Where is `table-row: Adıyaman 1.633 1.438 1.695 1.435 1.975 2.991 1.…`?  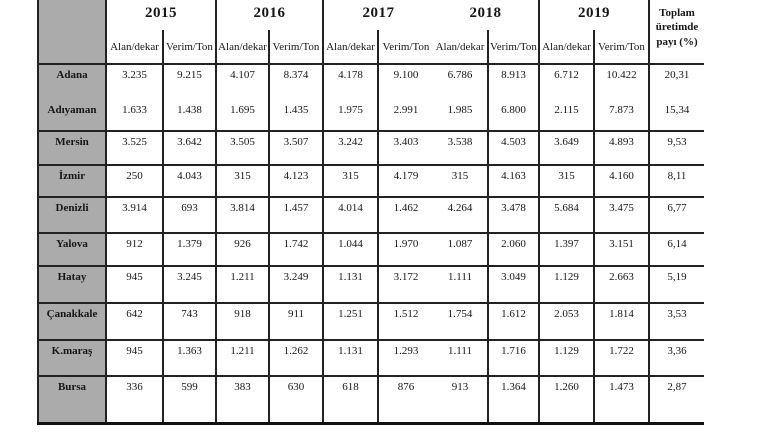
table-row: Adıyaman 1.633 1.438 1.695 1.435 1.975 2.991 1.… is located at coordinates (370, 116).